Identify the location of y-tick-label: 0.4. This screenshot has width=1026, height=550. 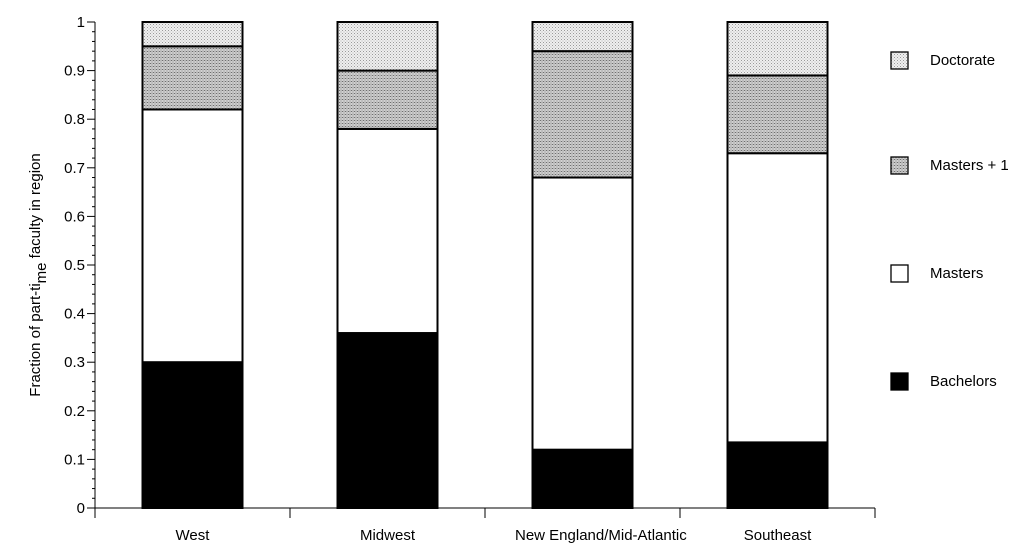
(74, 314).